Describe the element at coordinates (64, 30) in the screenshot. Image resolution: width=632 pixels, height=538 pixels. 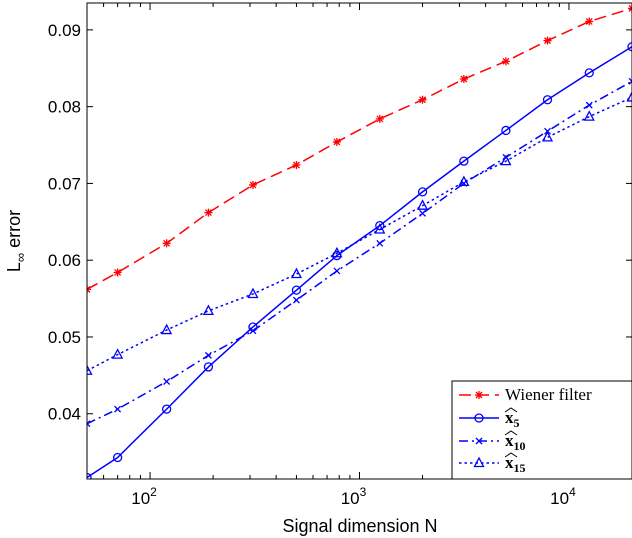
I see `y-tick-label: 0.09` at that location.